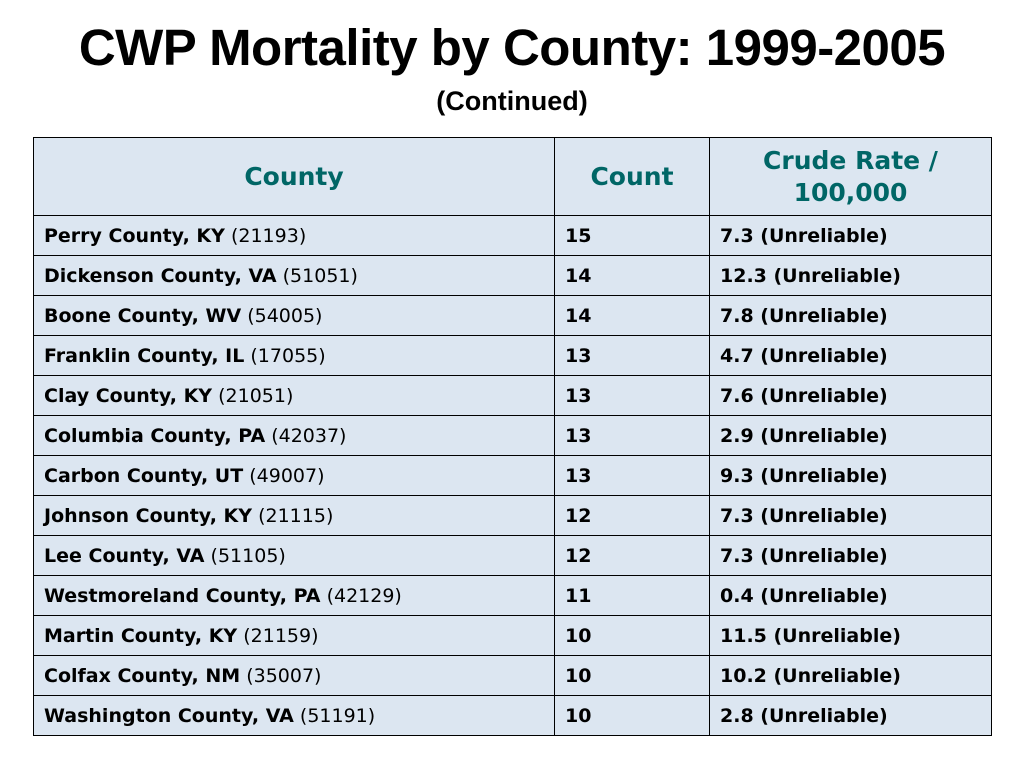  Describe the element at coordinates (320, 275) in the screenshot. I see `county-fips: (51051)` at that location.